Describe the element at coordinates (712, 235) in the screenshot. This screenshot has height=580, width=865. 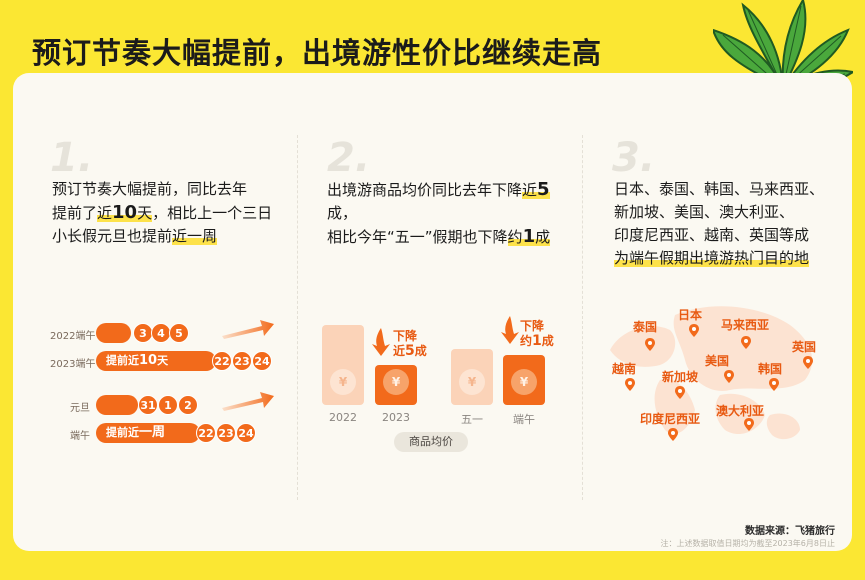
I see `text-line: 印度尼西亚、越南、英国等成` at that location.